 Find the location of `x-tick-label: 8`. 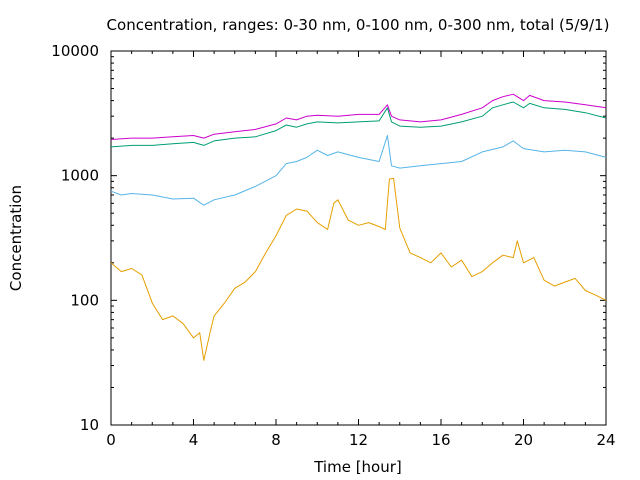

x-tick-label: 8 is located at coordinates (276, 440).